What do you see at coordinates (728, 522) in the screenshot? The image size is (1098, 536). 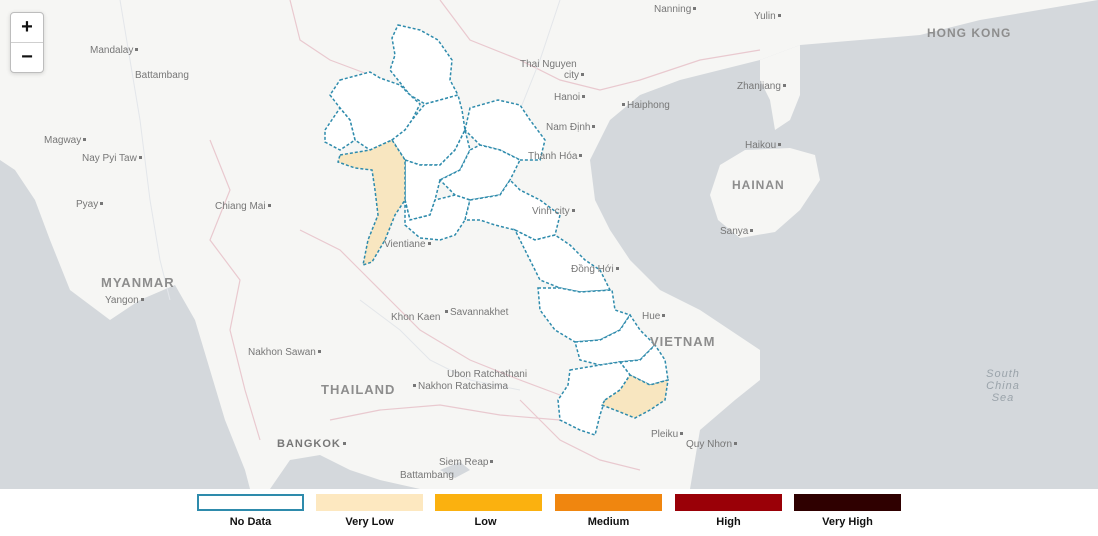 I see `legend-label-high: High` at bounding box center [728, 522].